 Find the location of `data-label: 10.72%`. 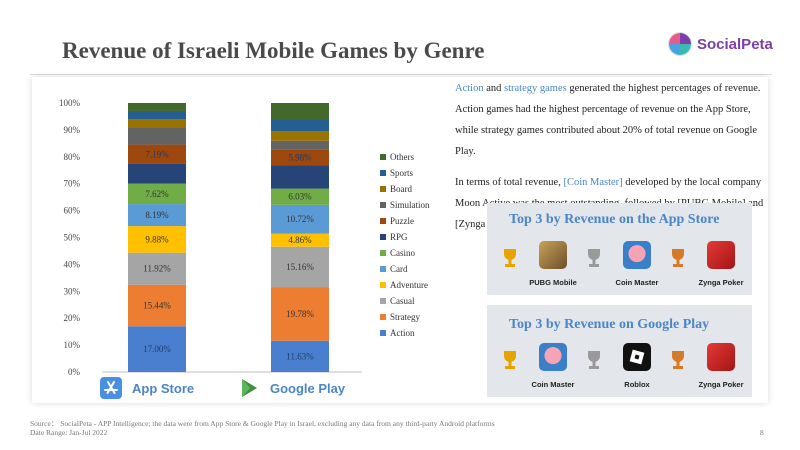

data-label: 10.72% is located at coordinates (300, 219).